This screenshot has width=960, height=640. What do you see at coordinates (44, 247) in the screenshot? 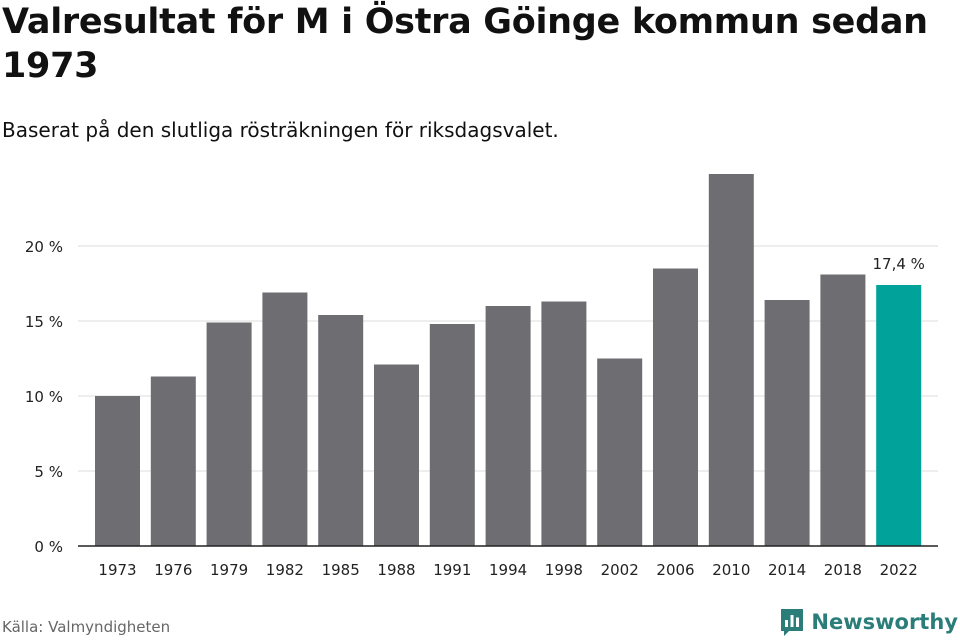
I see `y-tick-label: 20 %` at bounding box center [44, 247].